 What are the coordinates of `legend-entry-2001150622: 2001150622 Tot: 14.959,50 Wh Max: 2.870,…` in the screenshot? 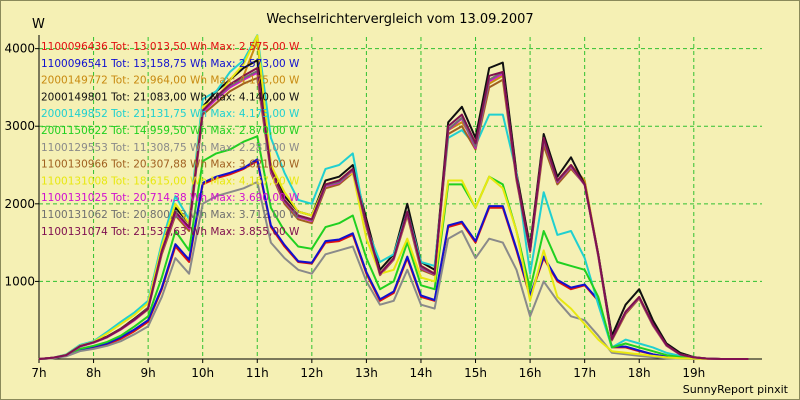 It's located at (170, 131).